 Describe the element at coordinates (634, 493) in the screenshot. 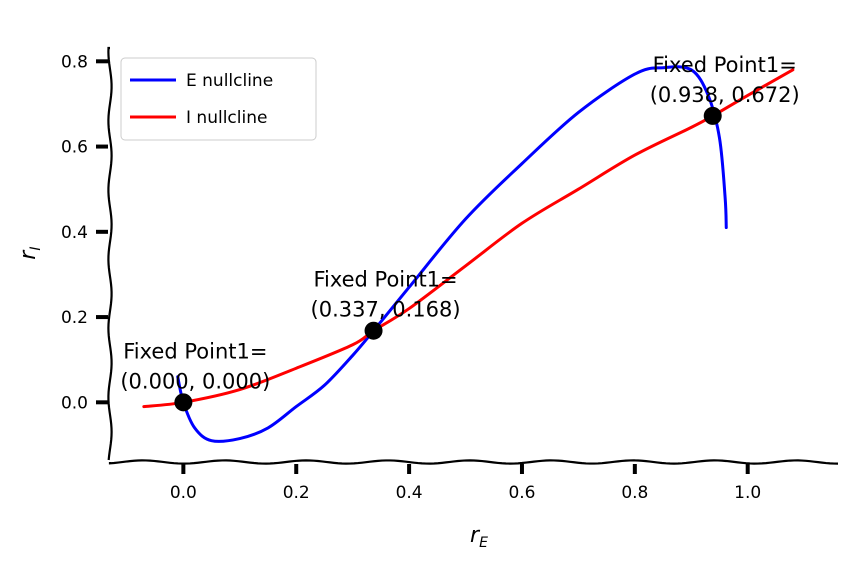

I see `x-tick-label: 0.8` at that location.